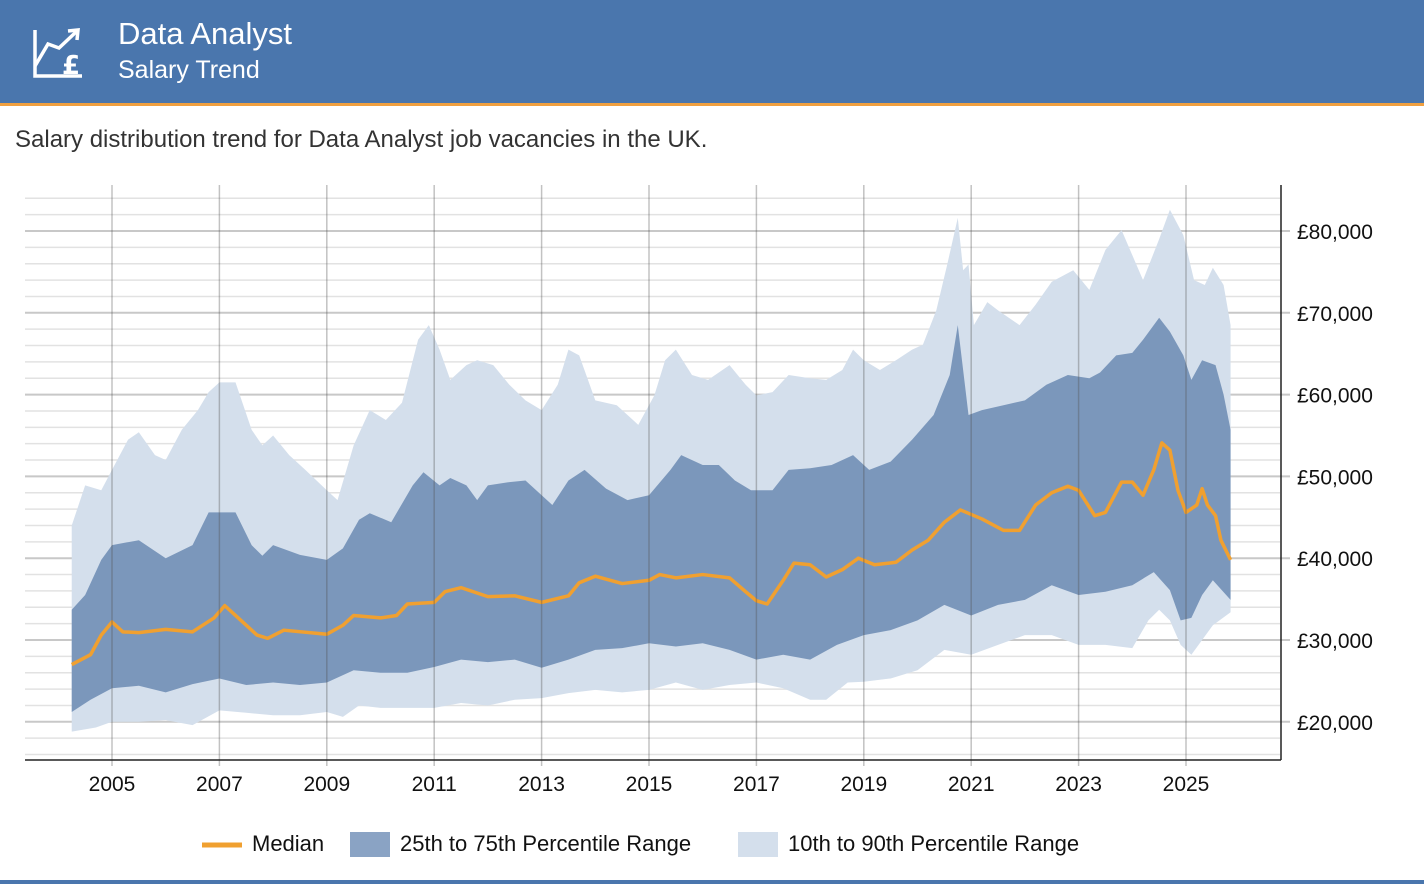  I want to click on chart-pound-icon: £, so click(57, 54).